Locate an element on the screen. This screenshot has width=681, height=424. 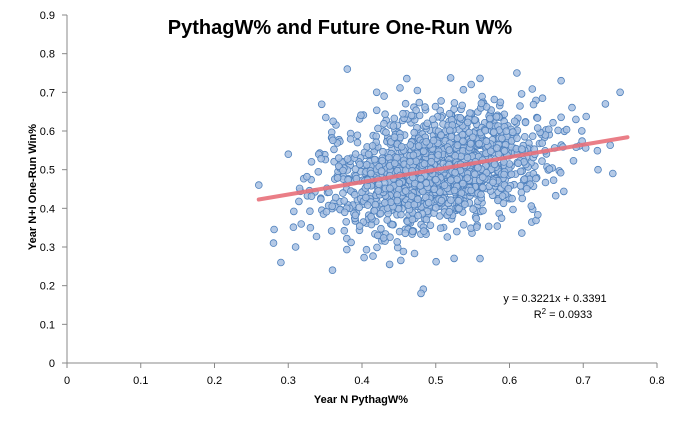
x-tick-label: 0.8 is located at coordinates (656, 381).